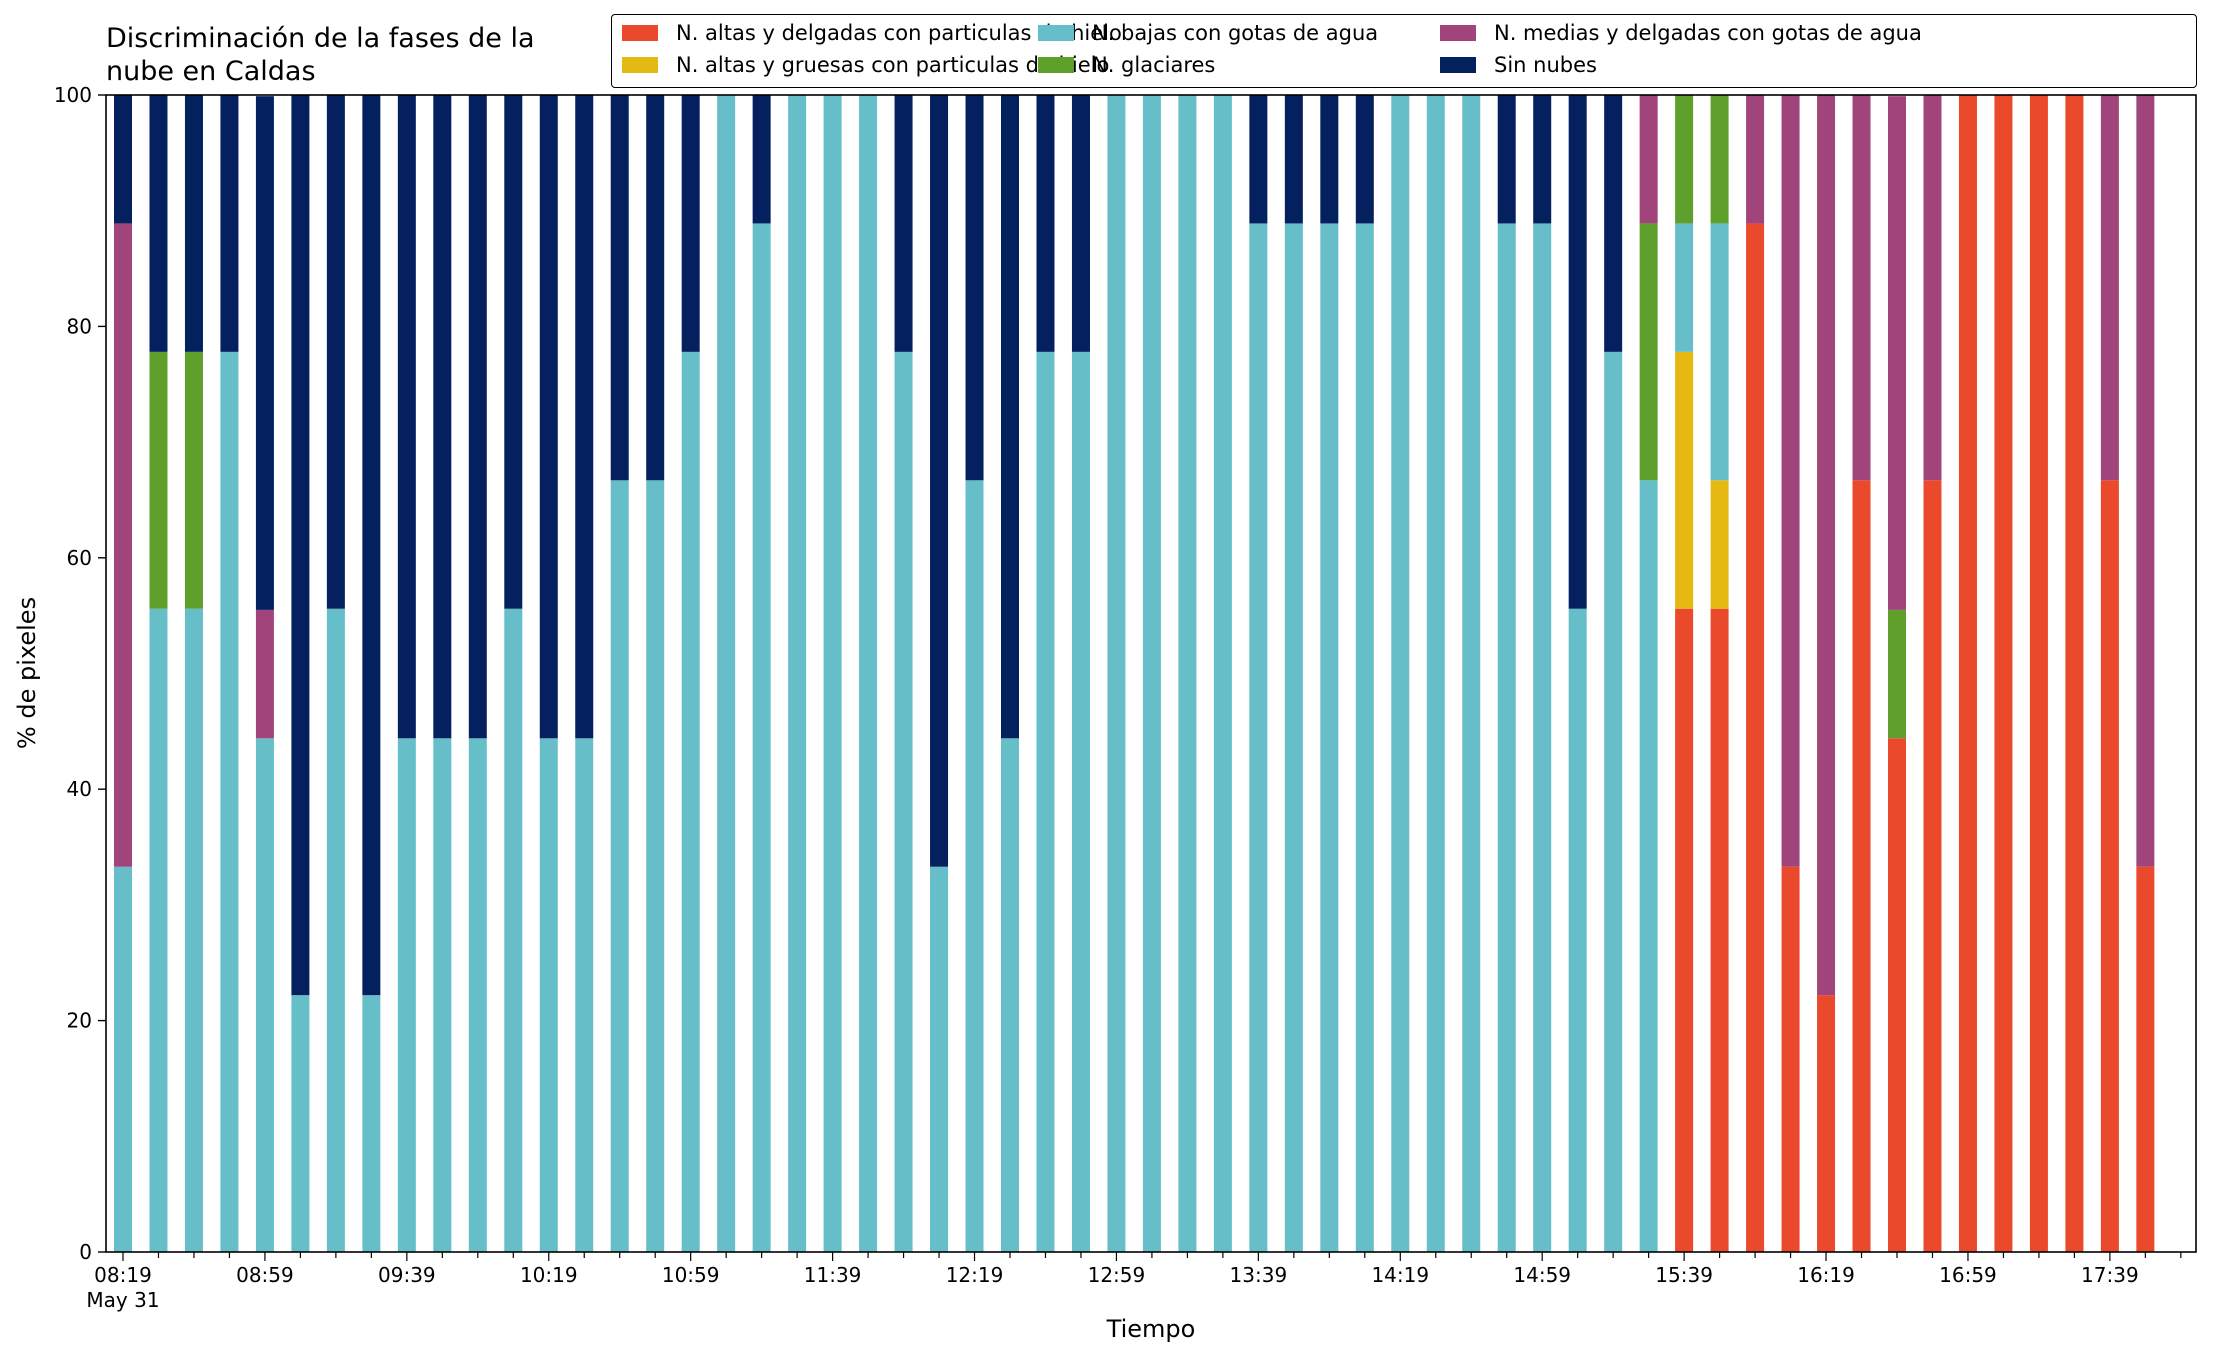  What do you see at coordinates (1151, 1329) in the screenshot?
I see `x-axis-label: Tiempo` at bounding box center [1151, 1329].